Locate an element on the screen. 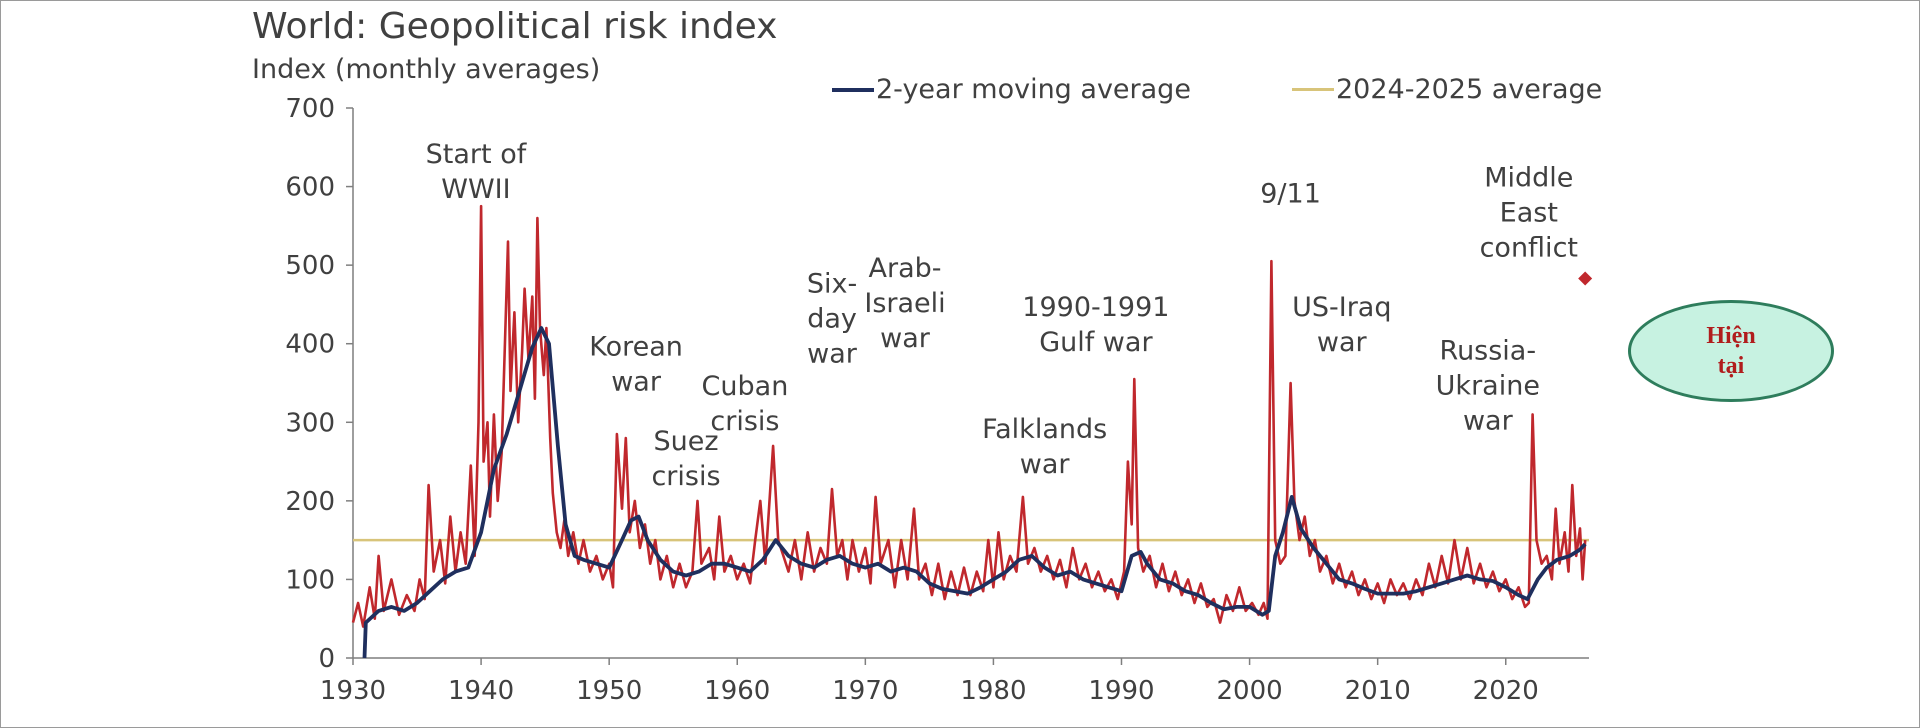 The image size is (1920, 728). event-annotation-line: Middle is located at coordinates (1528, 178).